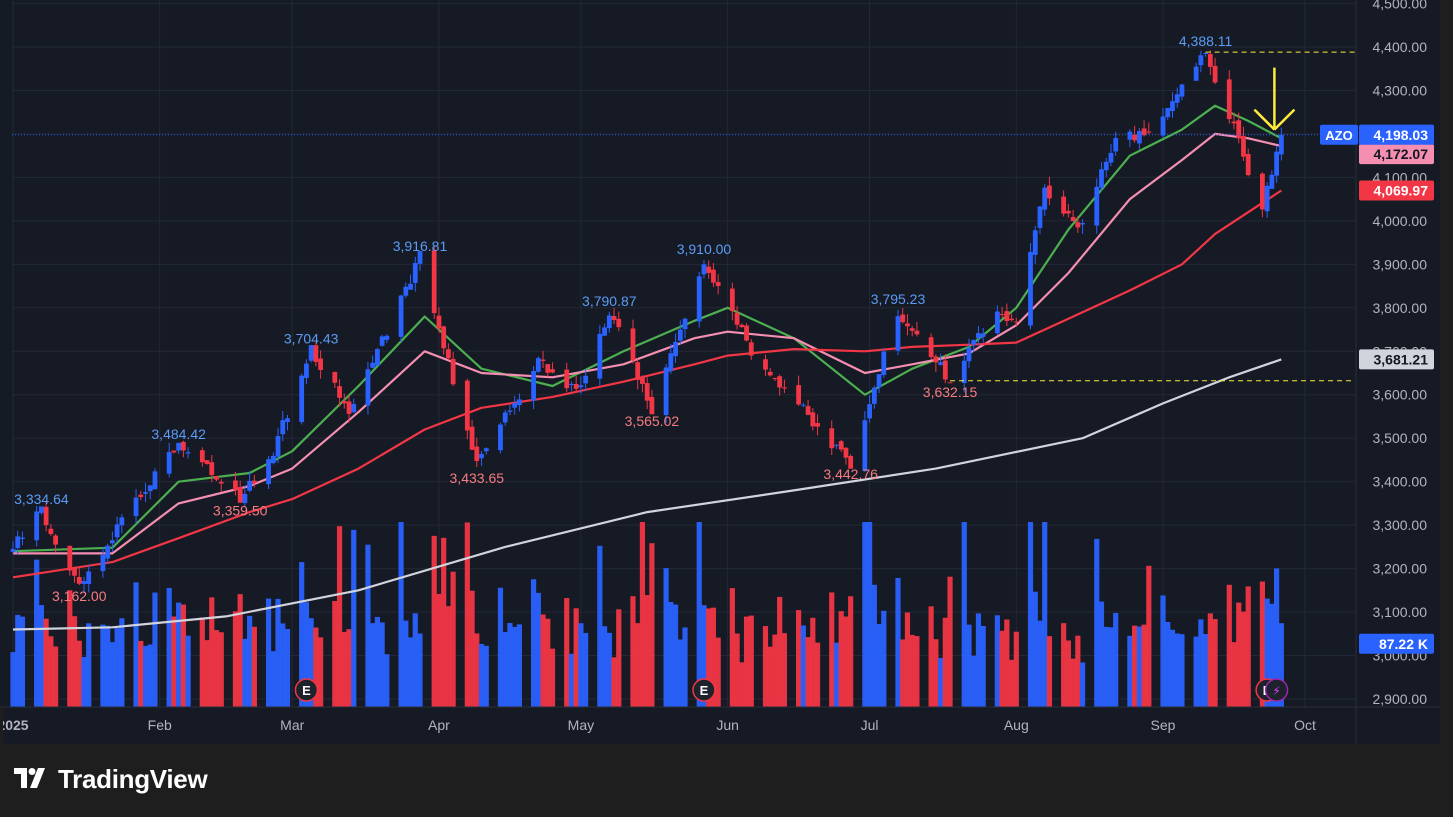  Describe the element at coordinates (870, 725) in the screenshot. I see `time-tick-label: Jul` at that location.